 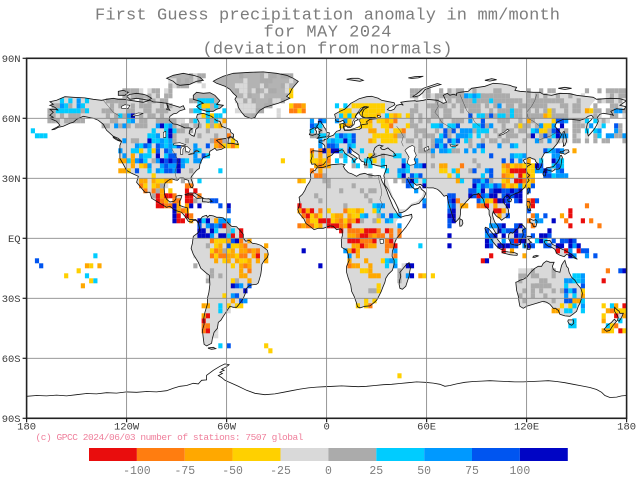 What do you see at coordinates (11, 180) in the screenshot?
I see `svg-text: 30N` at bounding box center [11, 180].